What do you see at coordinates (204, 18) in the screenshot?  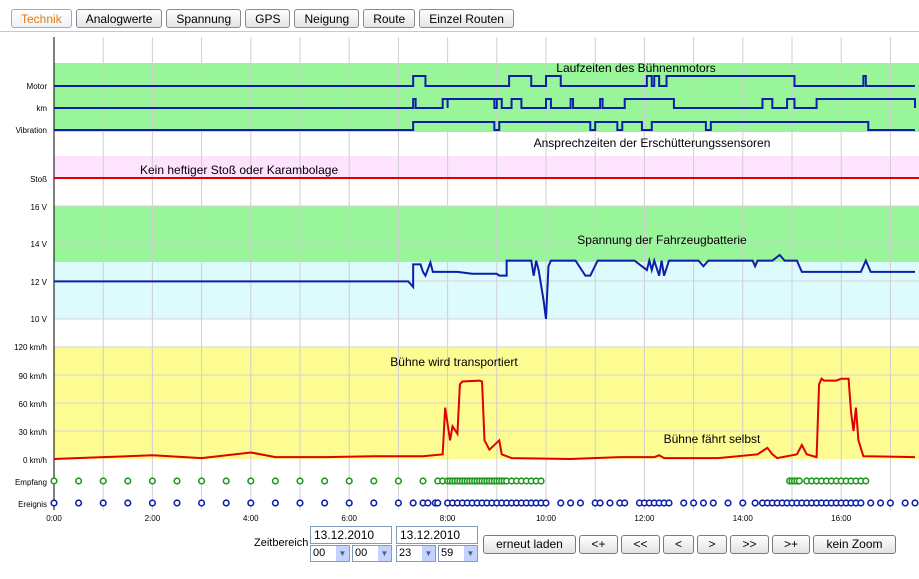 I see `tab-spannung: Spannung` at bounding box center [204, 18].